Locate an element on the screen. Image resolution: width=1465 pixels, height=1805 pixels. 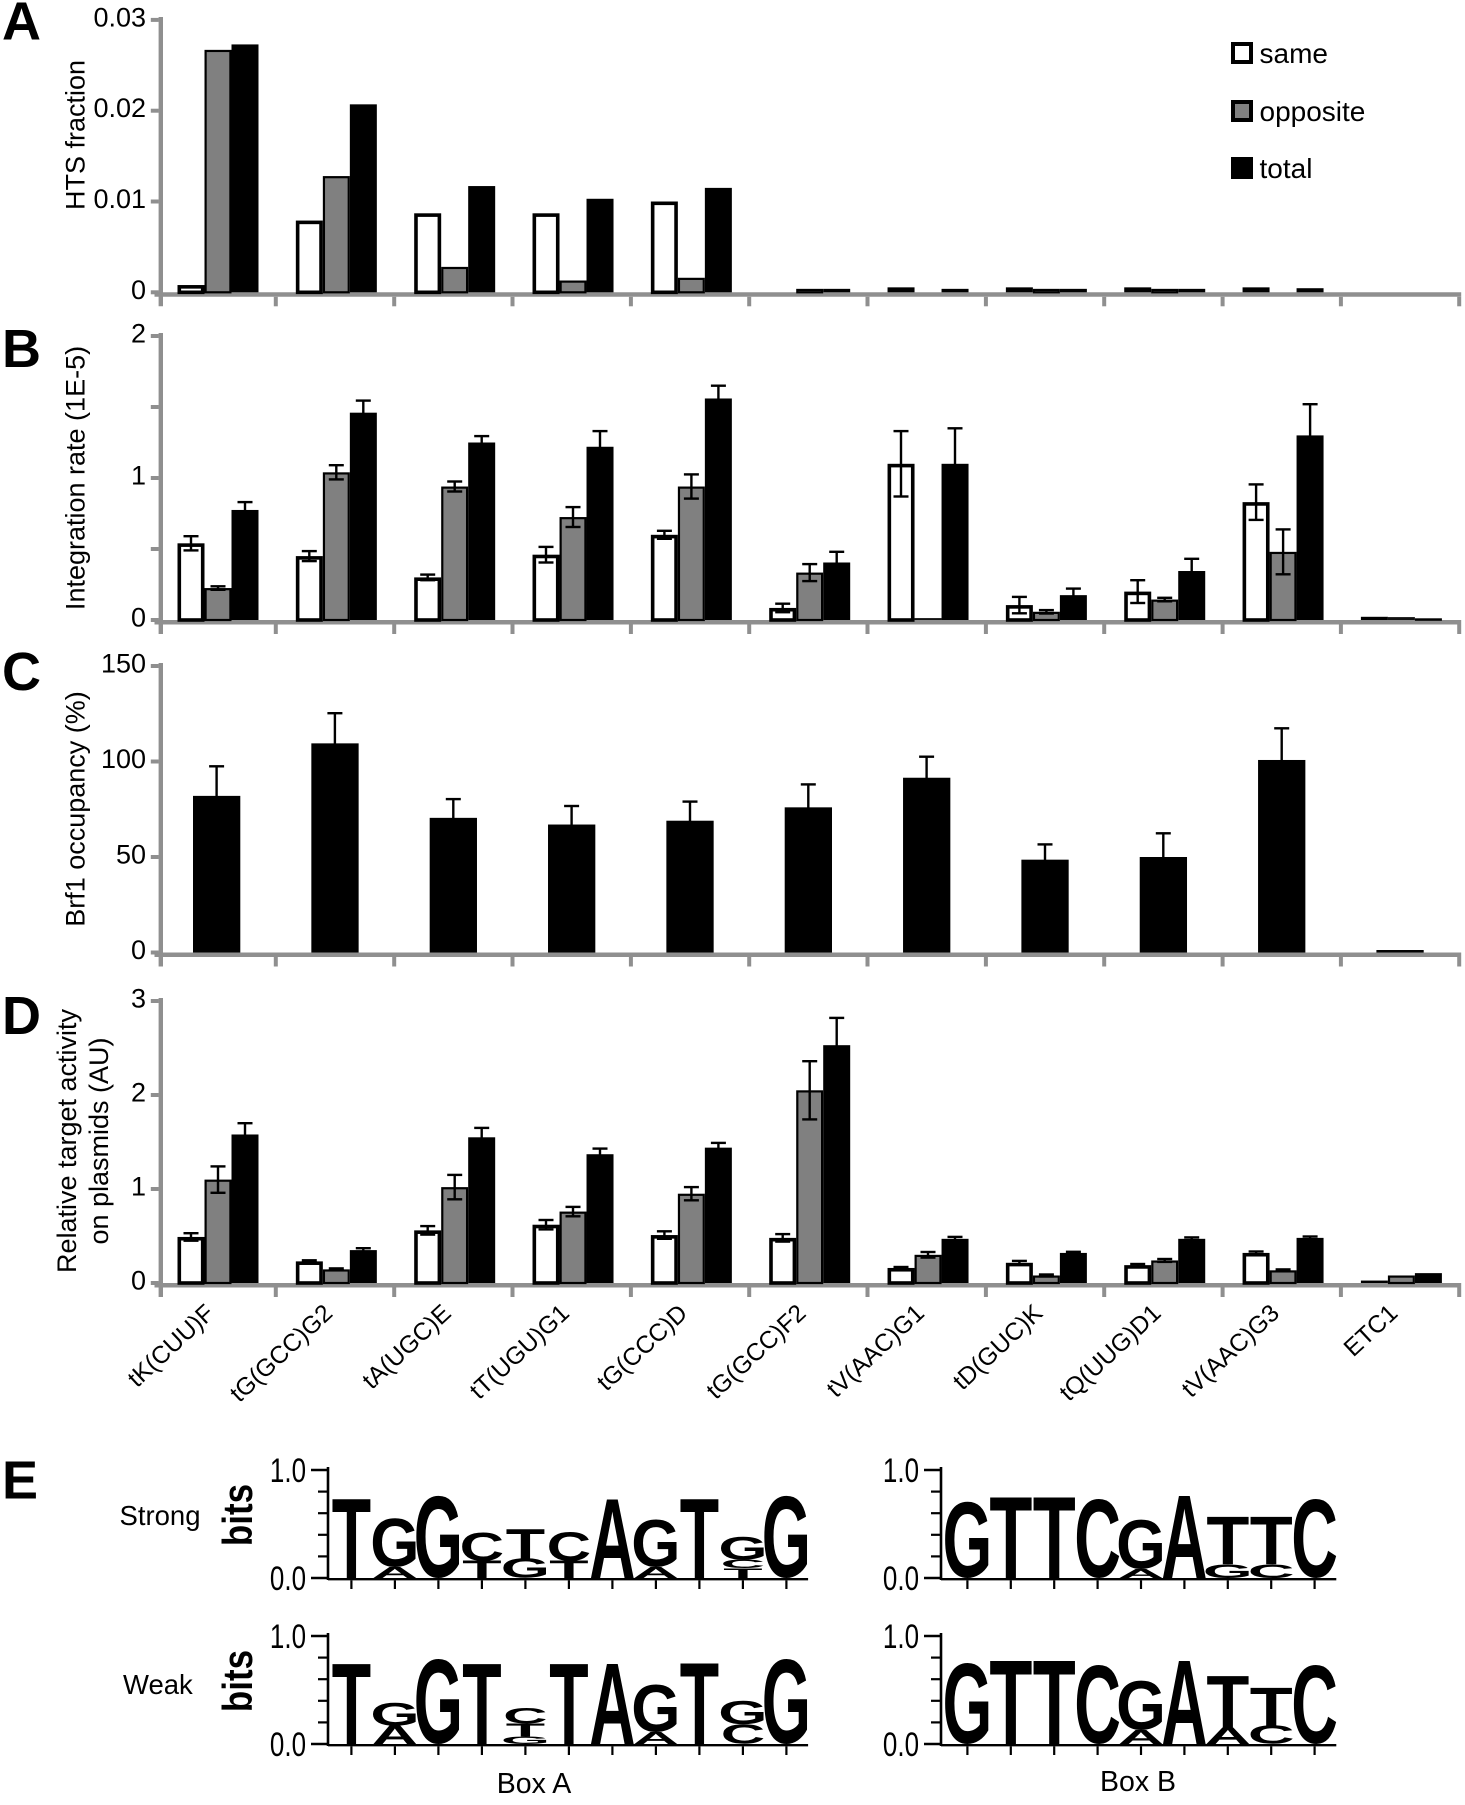
svg-text: B is located at coordinates (21, 349).